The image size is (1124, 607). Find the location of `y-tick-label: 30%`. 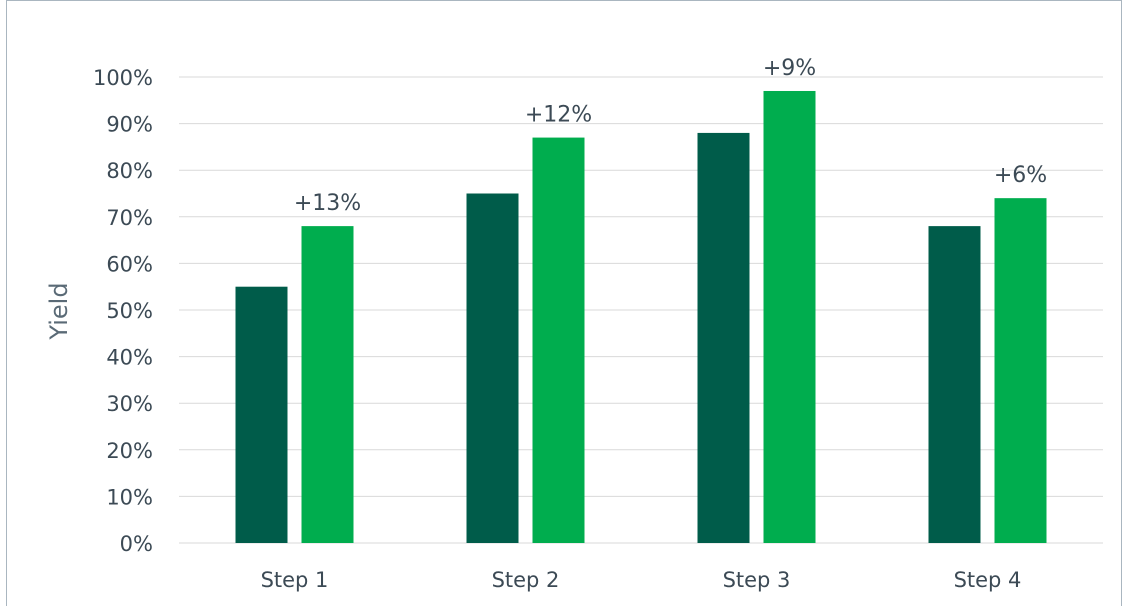

y-tick-label: 30% is located at coordinates (129, 404).